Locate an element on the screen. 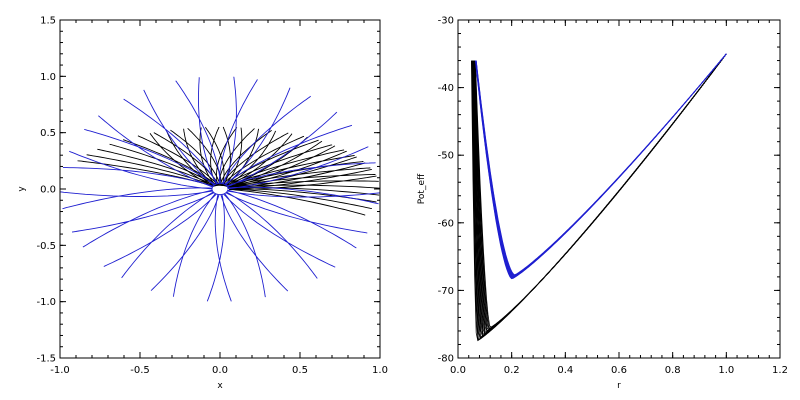 The width and height of the screenshot is (800, 400). orbit-x-tick-label: 1.0 is located at coordinates (380, 370).